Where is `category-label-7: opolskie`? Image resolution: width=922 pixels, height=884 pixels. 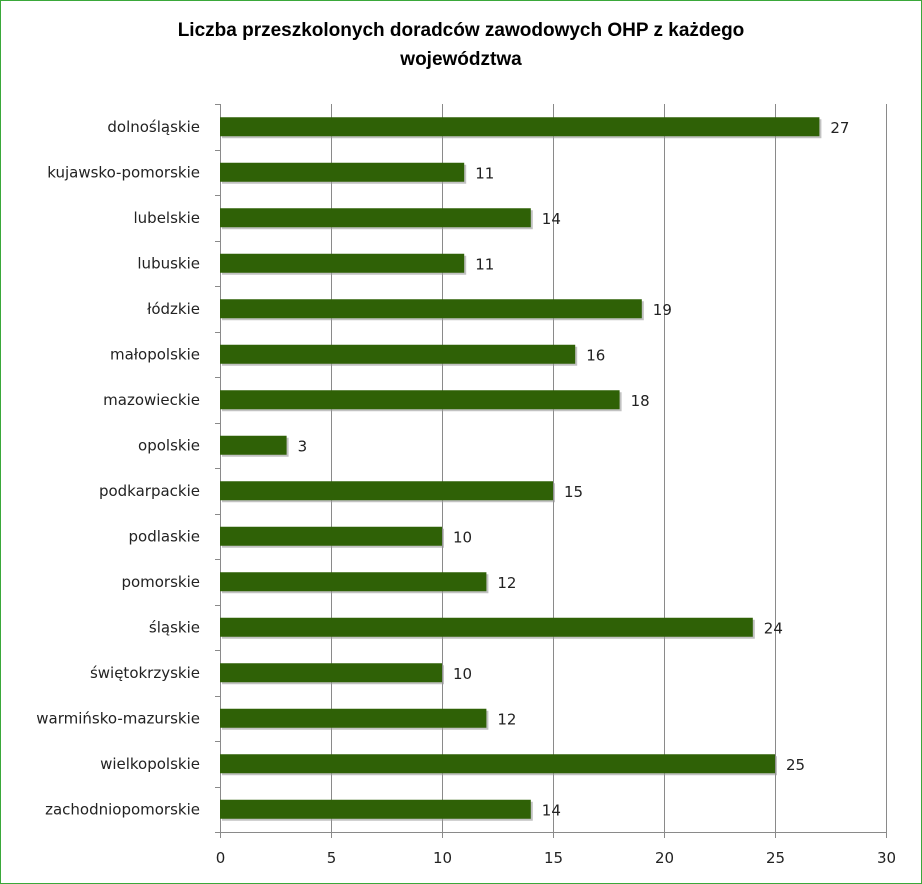
category-label-7: opolskie is located at coordinates (169, 445).